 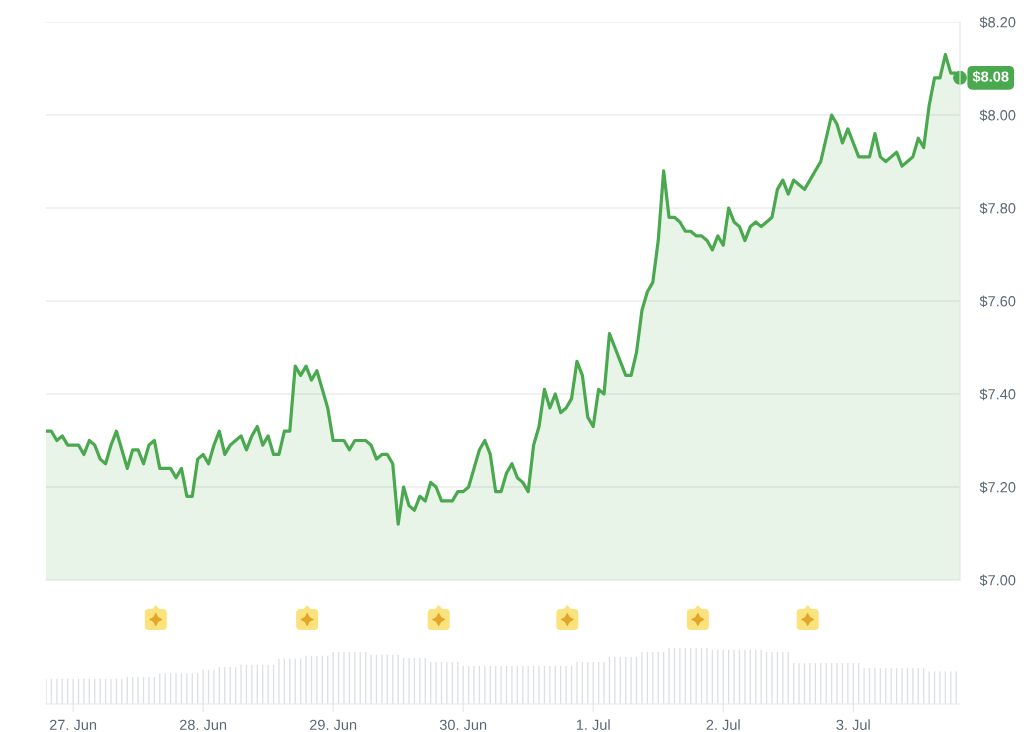 What do you see at coordinates (593, 724) in the screenshot?
I see `x-tick-label: 1. Jul` at bounding box center [593, 724].